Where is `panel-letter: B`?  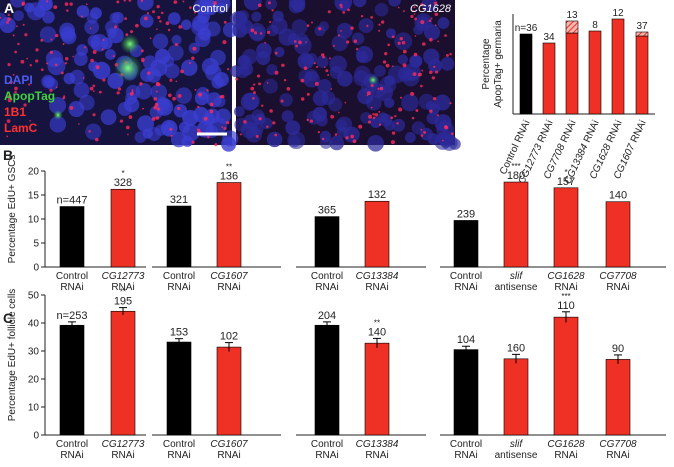
panel-letter: B is located at coordinates (8, 155).